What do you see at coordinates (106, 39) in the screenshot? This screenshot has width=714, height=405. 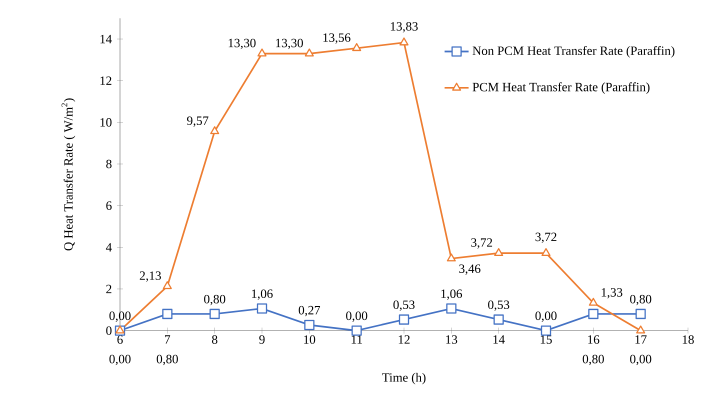 I see `y-tick-label: 14` at bounding box center [106, 39].